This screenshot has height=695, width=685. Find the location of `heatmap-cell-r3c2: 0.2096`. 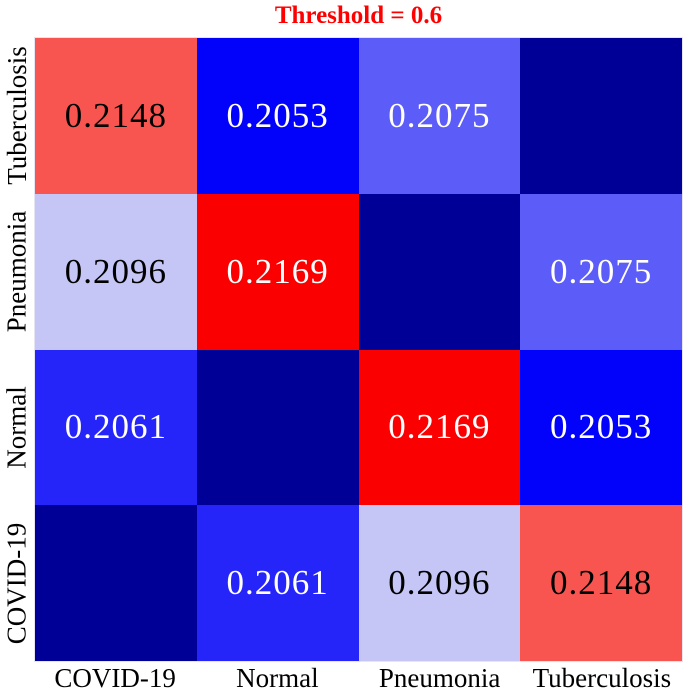

heatmap-cell-r3c2: 0.2096 is located at coordinates (439, 583).